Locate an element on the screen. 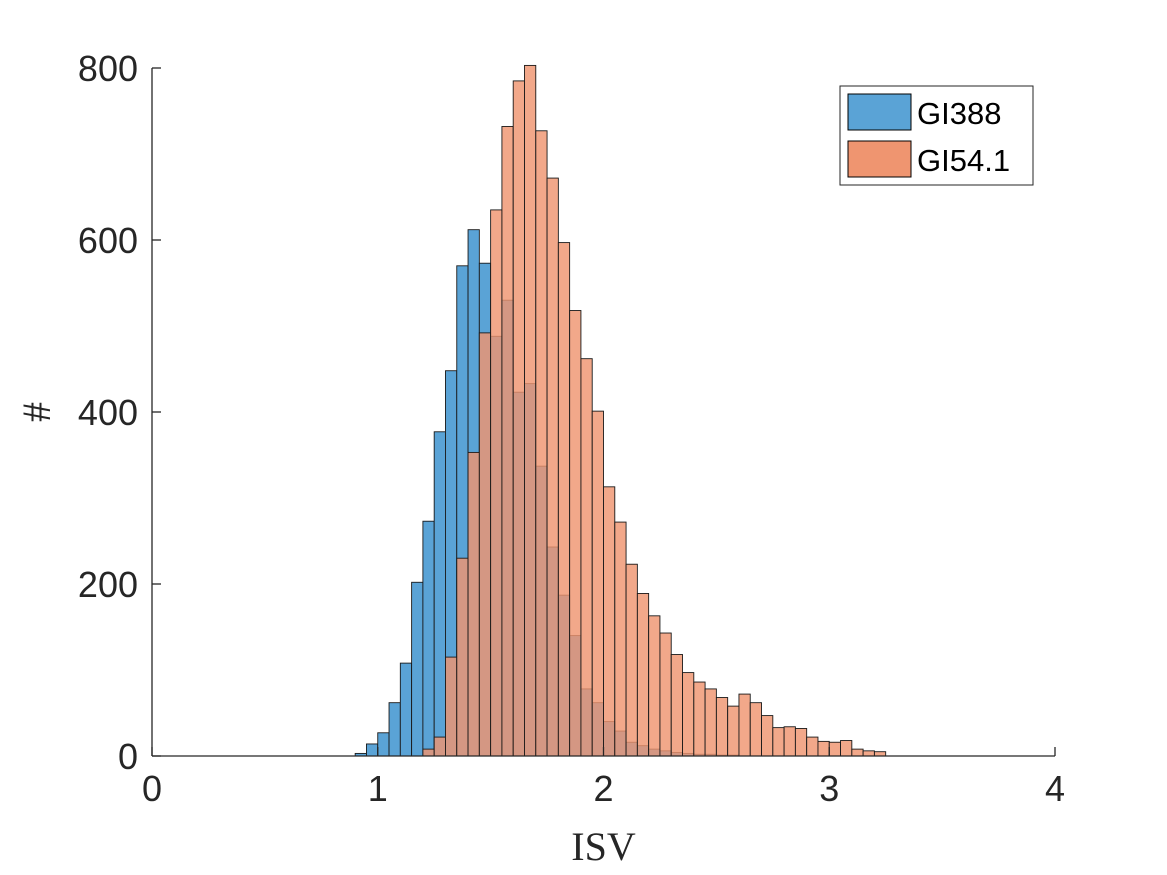  x-tick-label: 3 is located at coordinates (829, 788).